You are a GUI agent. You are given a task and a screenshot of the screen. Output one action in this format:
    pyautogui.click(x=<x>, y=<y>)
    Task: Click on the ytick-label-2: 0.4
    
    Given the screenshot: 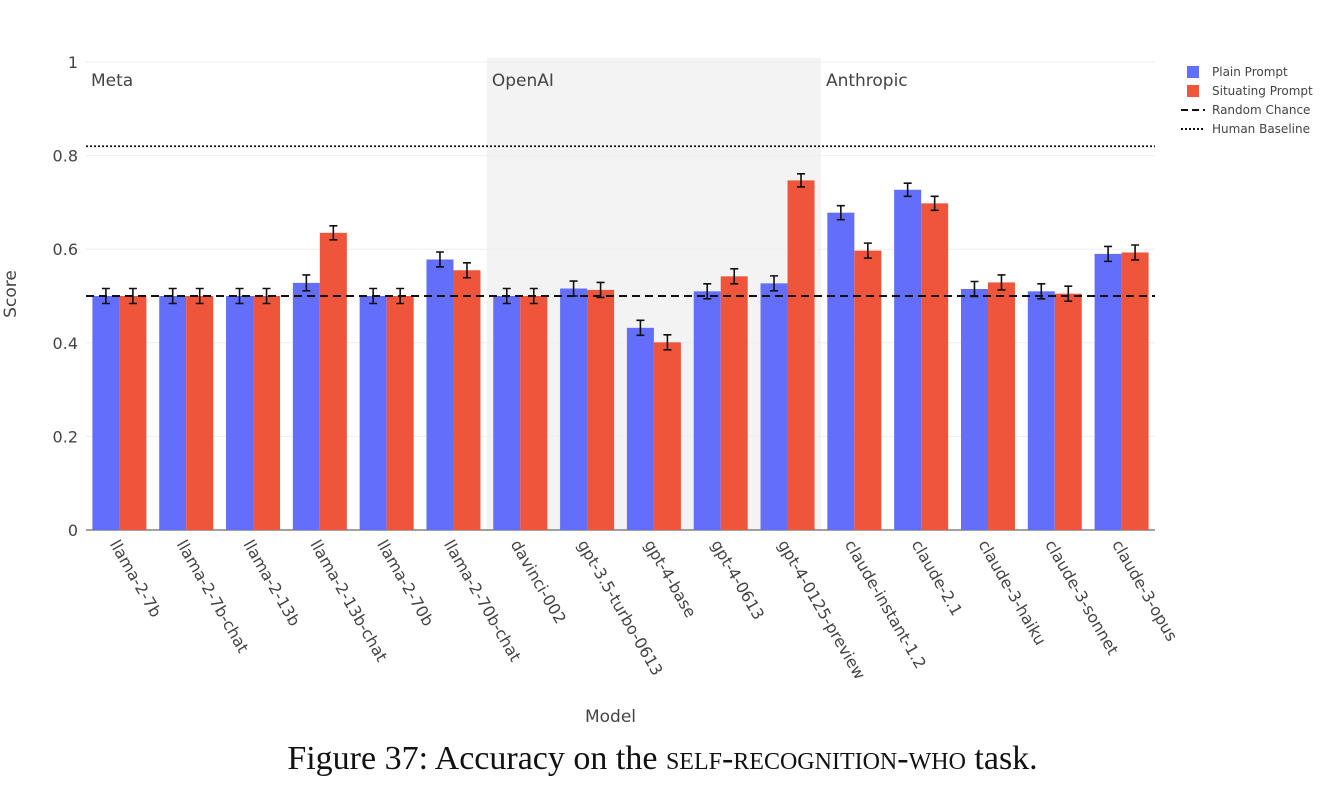 What is the action you would take?
    pyautogui.click(x=65, y=343)
    